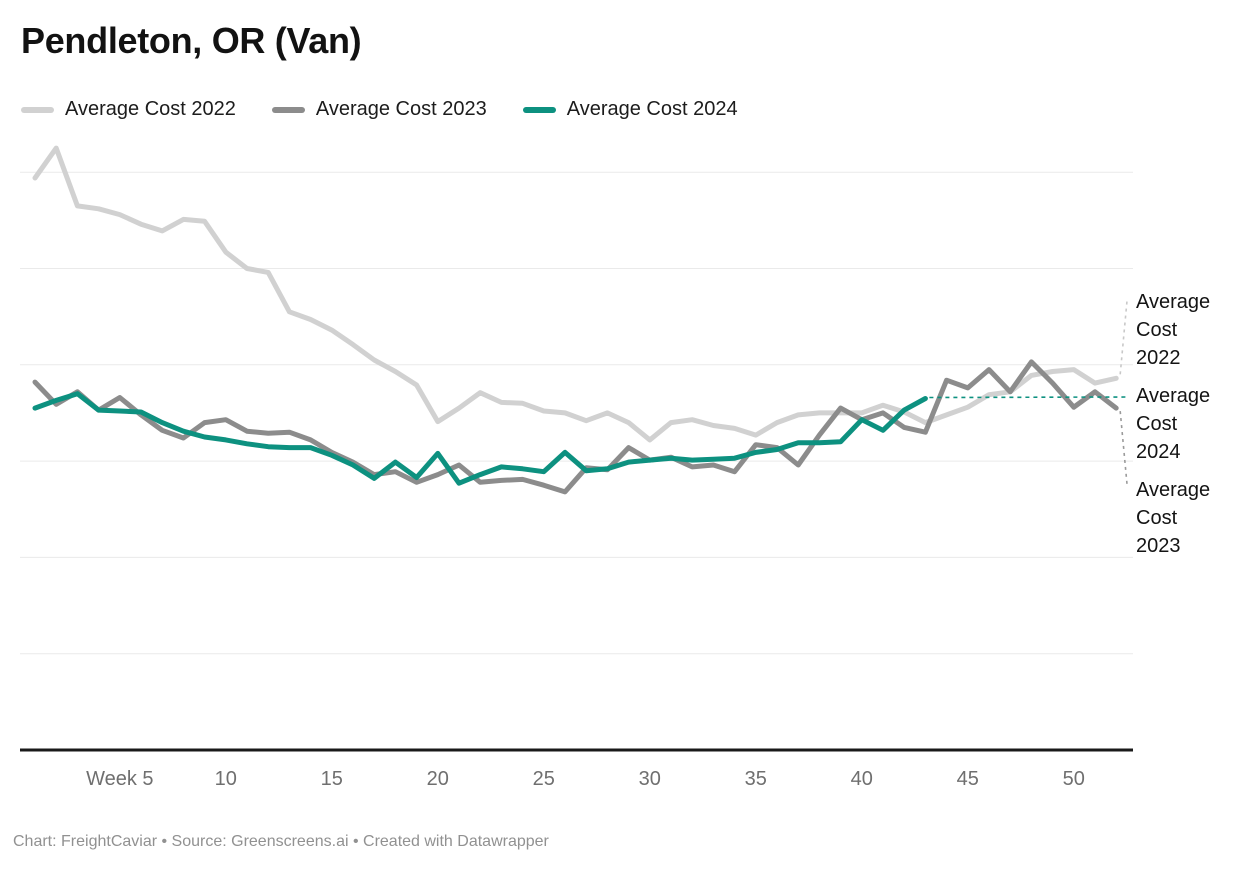  I want to click on legend-label-2023: Average Cost 2023, so click(401, 109).